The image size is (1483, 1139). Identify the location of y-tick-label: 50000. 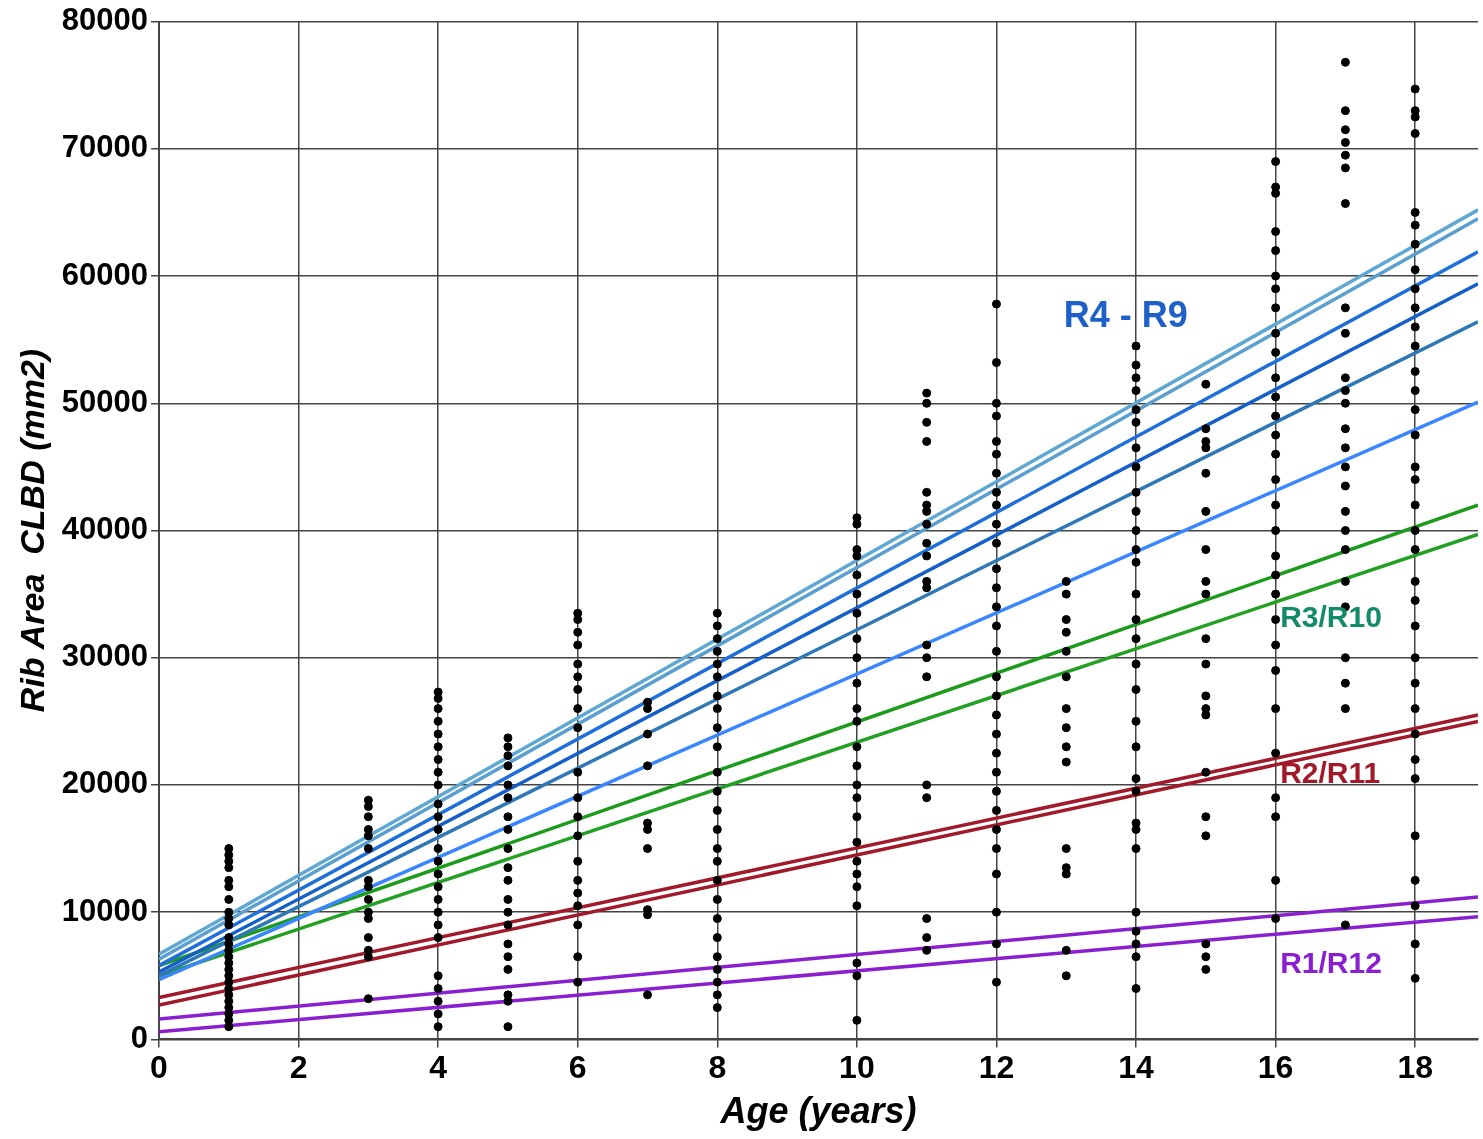
(104, 401).